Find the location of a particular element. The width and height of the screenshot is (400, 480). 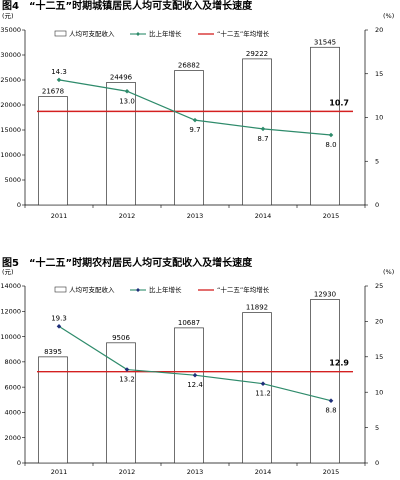

income-bar-label: 31545 is located at coordinates (325, 42).